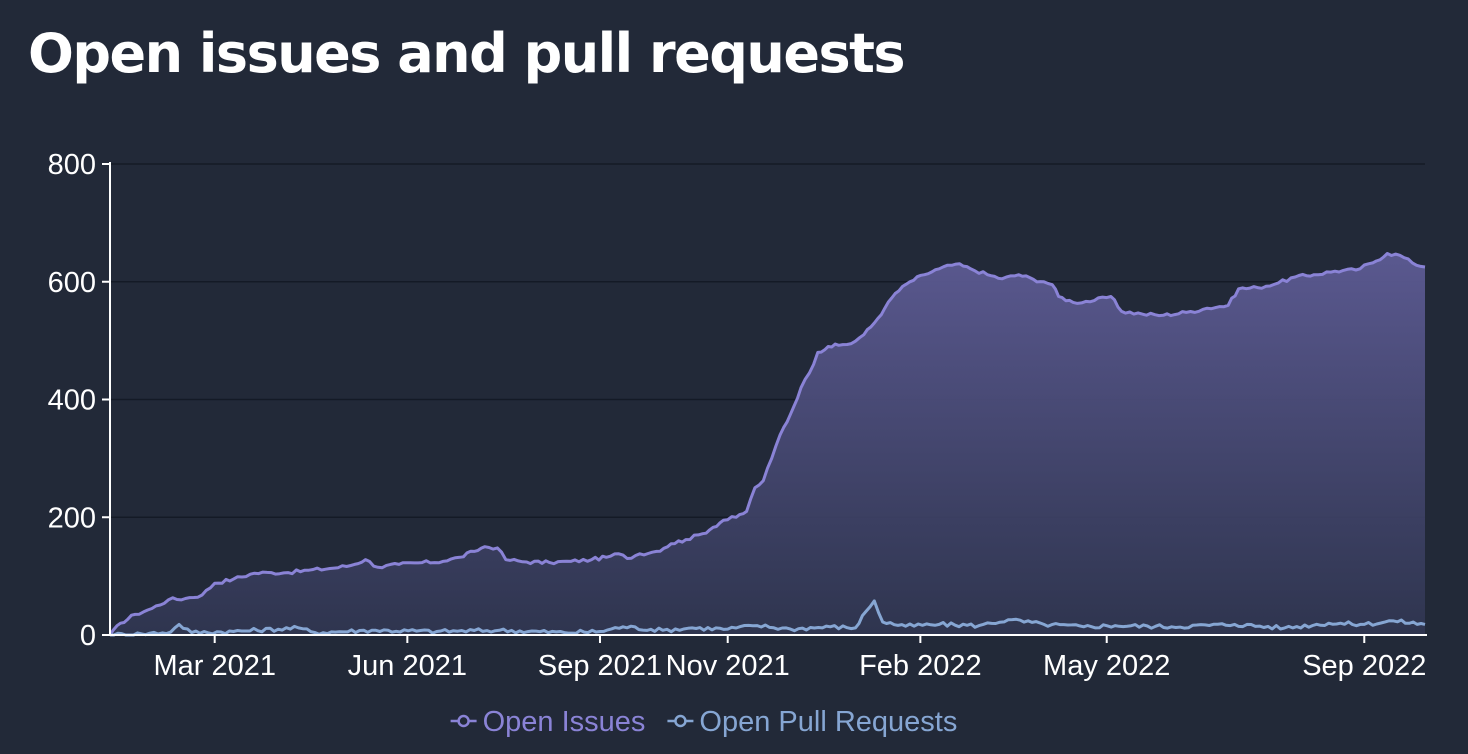 The image size is (1468, 754). I want to click on y-tick-label: 800, so click(72, 165).